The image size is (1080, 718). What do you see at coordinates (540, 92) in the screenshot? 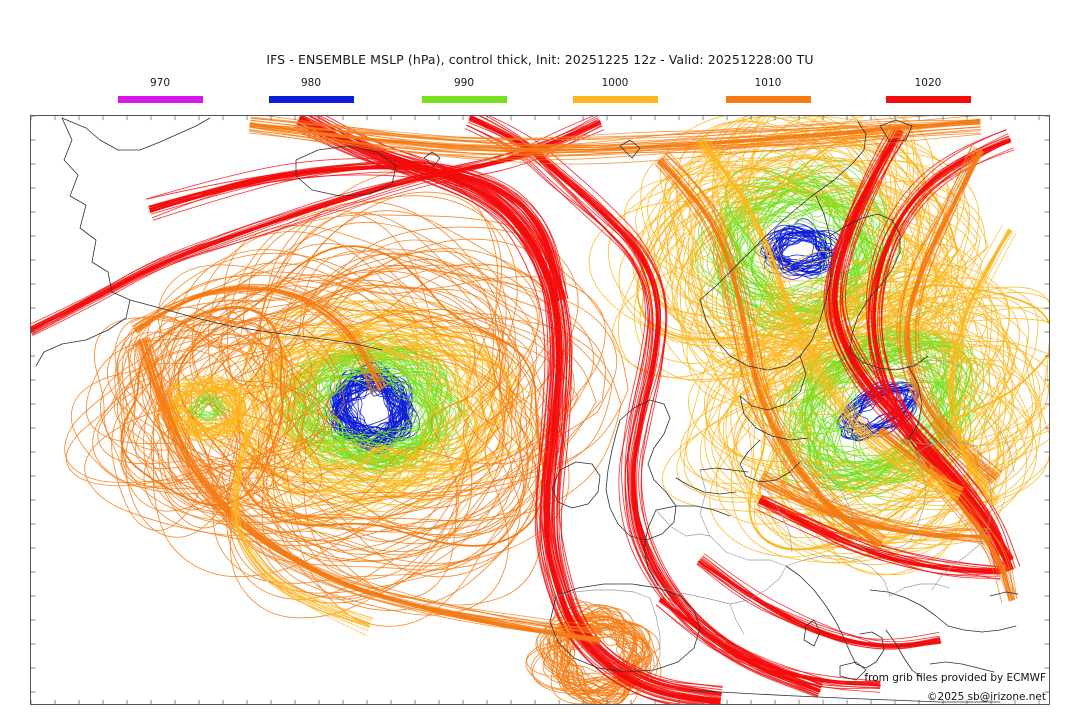
I see `pressure-legend: 970 980 990 1000 1010 1020` at bounding box center [540, 92].